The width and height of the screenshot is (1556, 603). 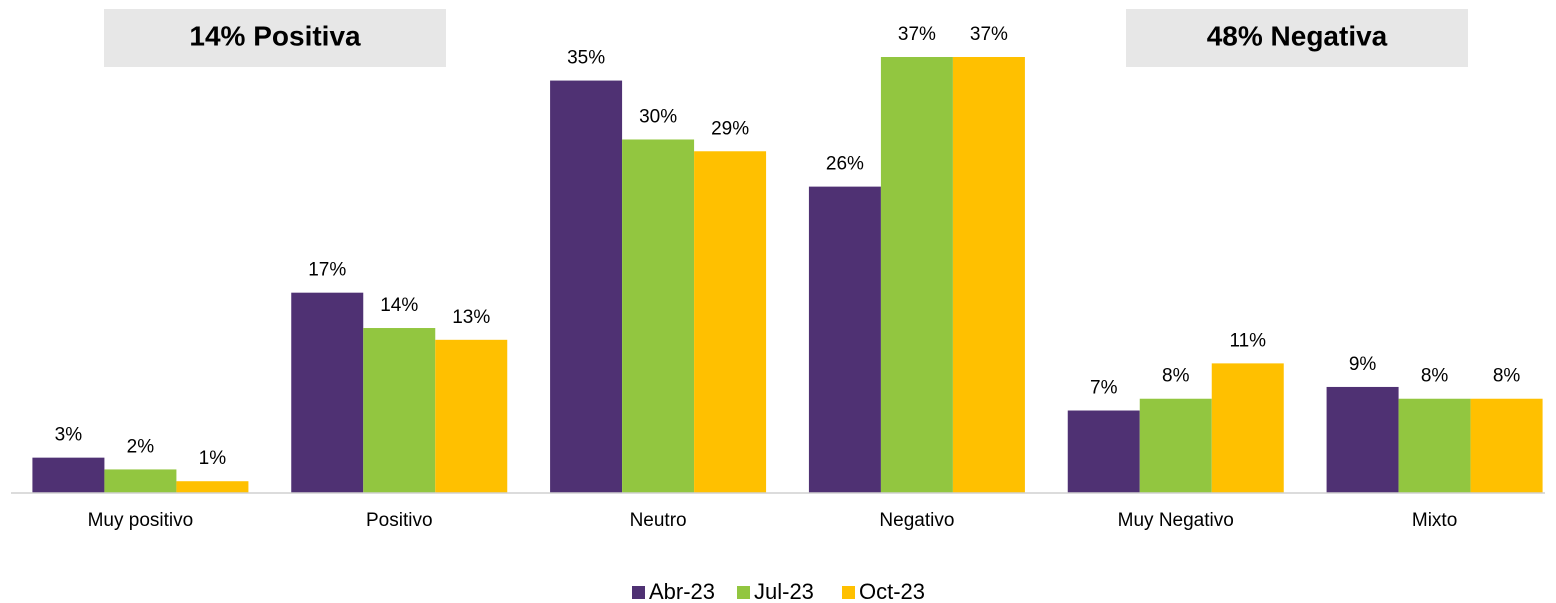 What do you see at coordinates (1363, 364) in the screenshot?
I see `data-label: 9%` at bounding box center [1363, 364].